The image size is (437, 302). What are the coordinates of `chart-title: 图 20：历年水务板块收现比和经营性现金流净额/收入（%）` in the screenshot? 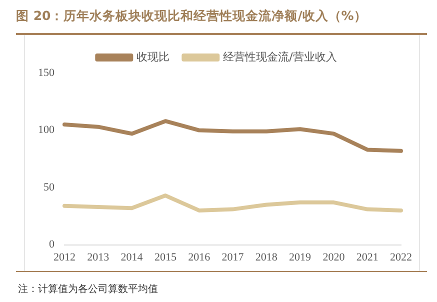 It's located at (191, 16).